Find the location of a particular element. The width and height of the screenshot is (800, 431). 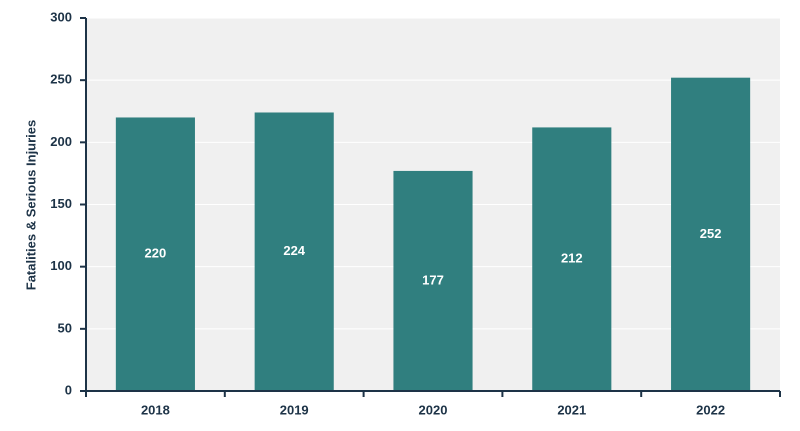

data-label: 177 is located at coordinates (433, 279).